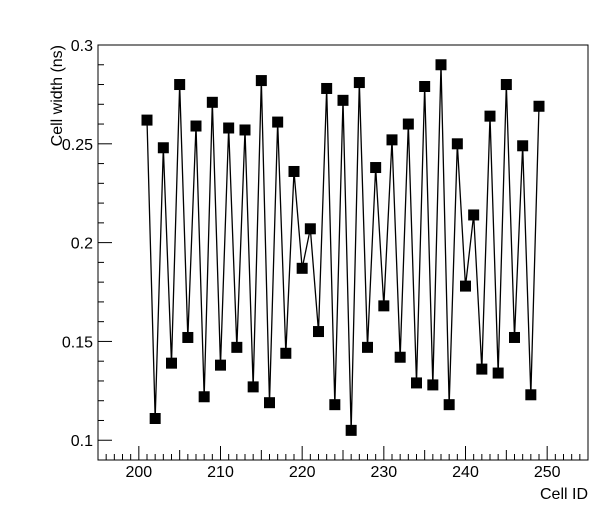  What do you see at coordinates (383, 472) in the screenshot?
I see `x-tick-label: 230` at bounding box center [383, 472].